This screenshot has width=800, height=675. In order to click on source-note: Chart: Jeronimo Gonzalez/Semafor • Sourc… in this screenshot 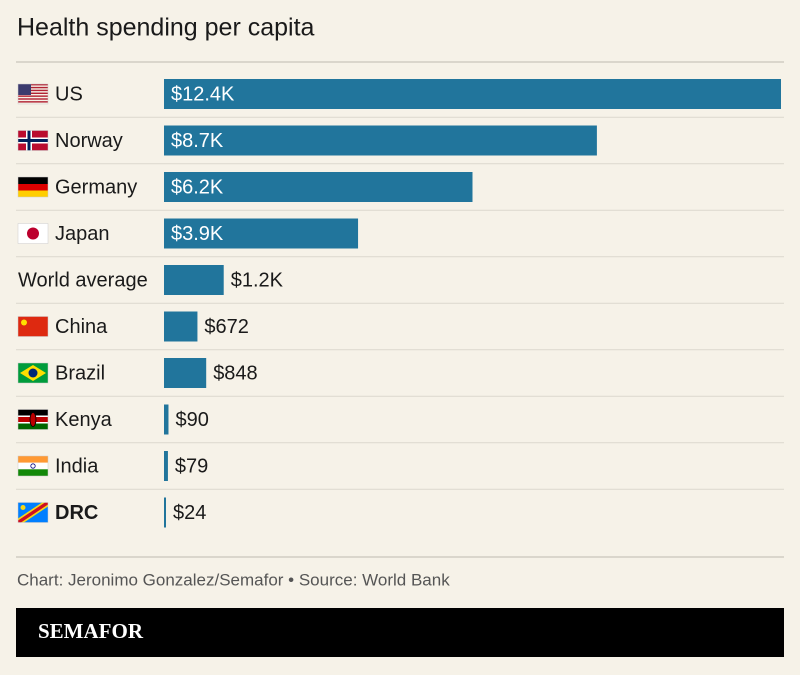, I will do `click(233, 579)`.